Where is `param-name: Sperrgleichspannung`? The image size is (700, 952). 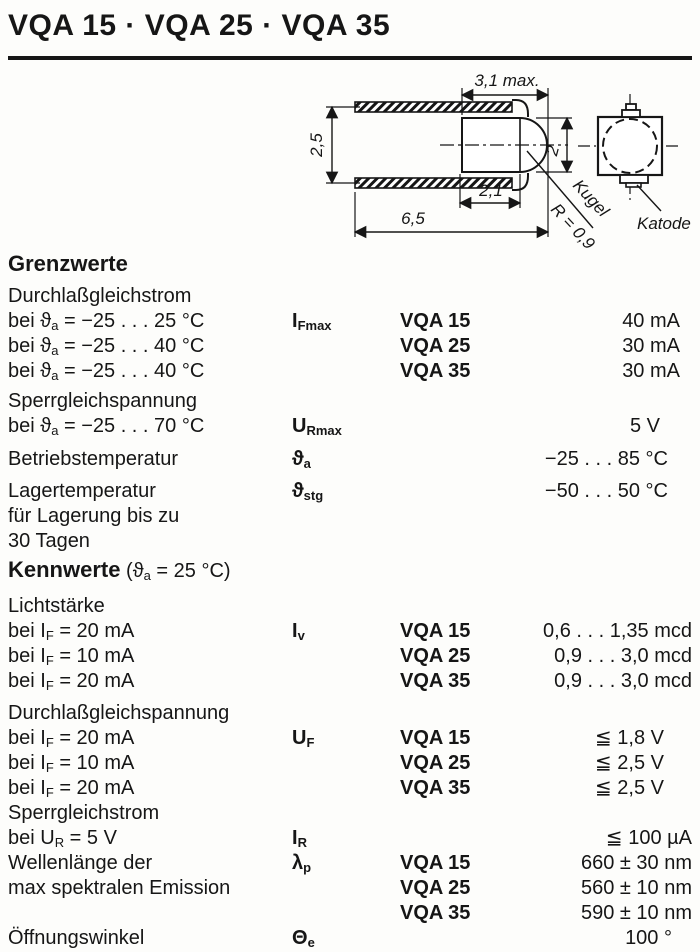 param-name: Sperrgleichspannung is located at coordinates (103, 401).